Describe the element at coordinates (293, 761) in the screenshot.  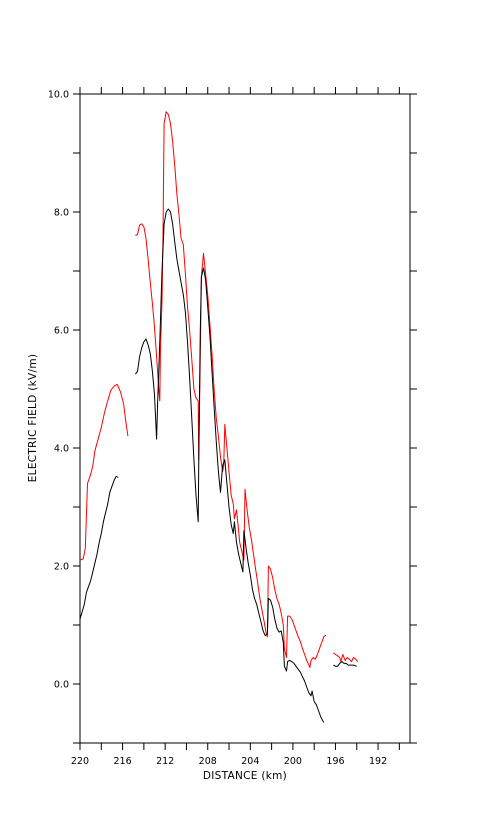
I see `x-tick-label: 200` at that location.